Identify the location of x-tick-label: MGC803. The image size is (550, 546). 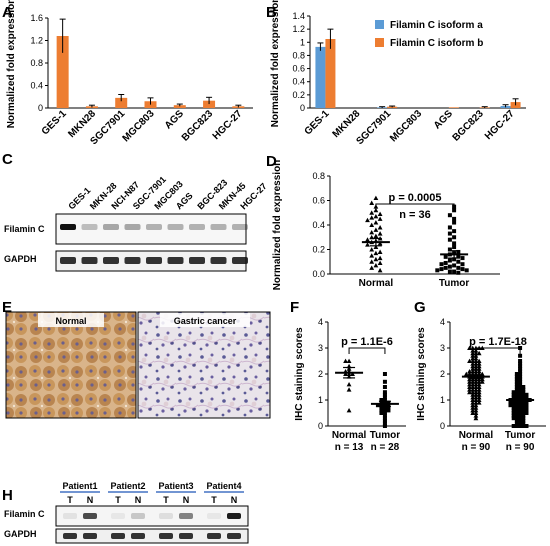
(139, 126).